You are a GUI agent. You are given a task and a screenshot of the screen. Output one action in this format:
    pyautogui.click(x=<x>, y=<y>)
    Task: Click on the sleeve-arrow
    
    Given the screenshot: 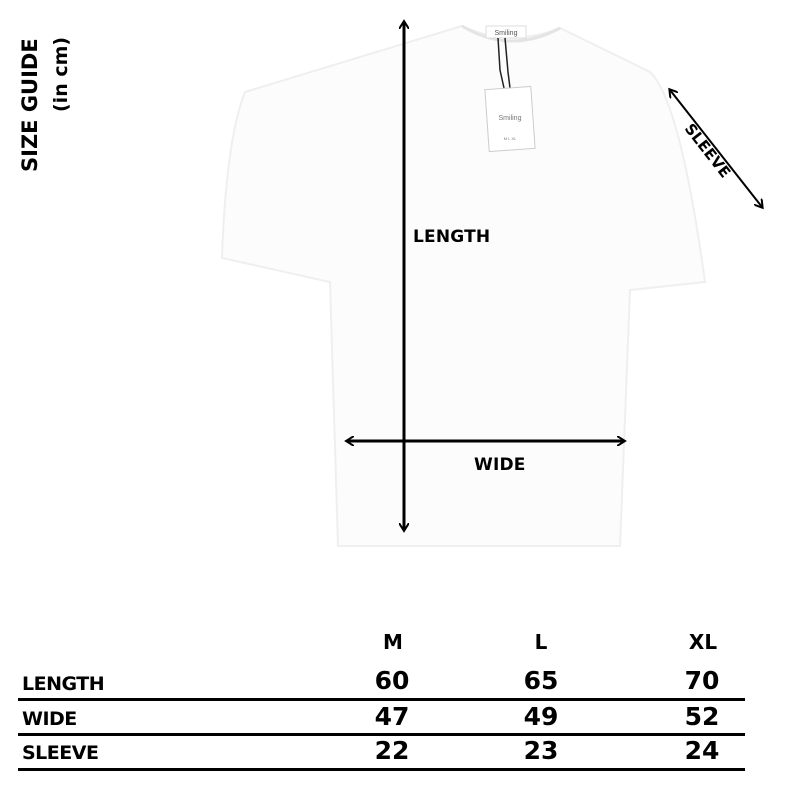 What is the action you would take?
    pyautogui.click(x=716, y=148)
    